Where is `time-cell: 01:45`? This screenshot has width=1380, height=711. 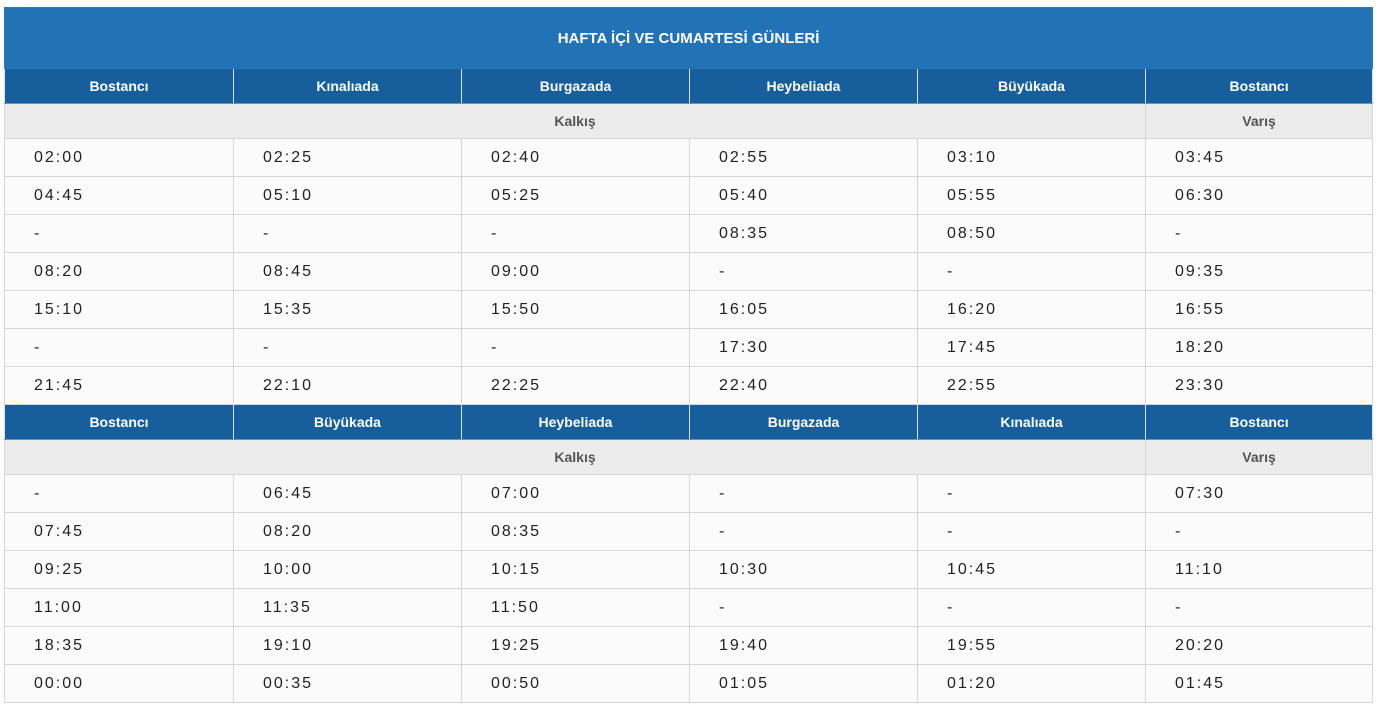
time-cell: 01:45 is located at coordinates (1259, 683).